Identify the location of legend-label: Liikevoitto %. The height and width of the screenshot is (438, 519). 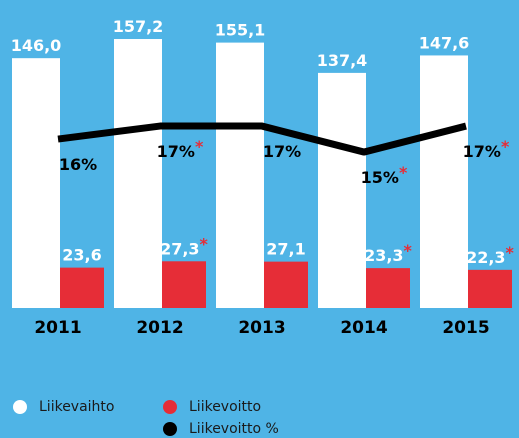
(234, 429).